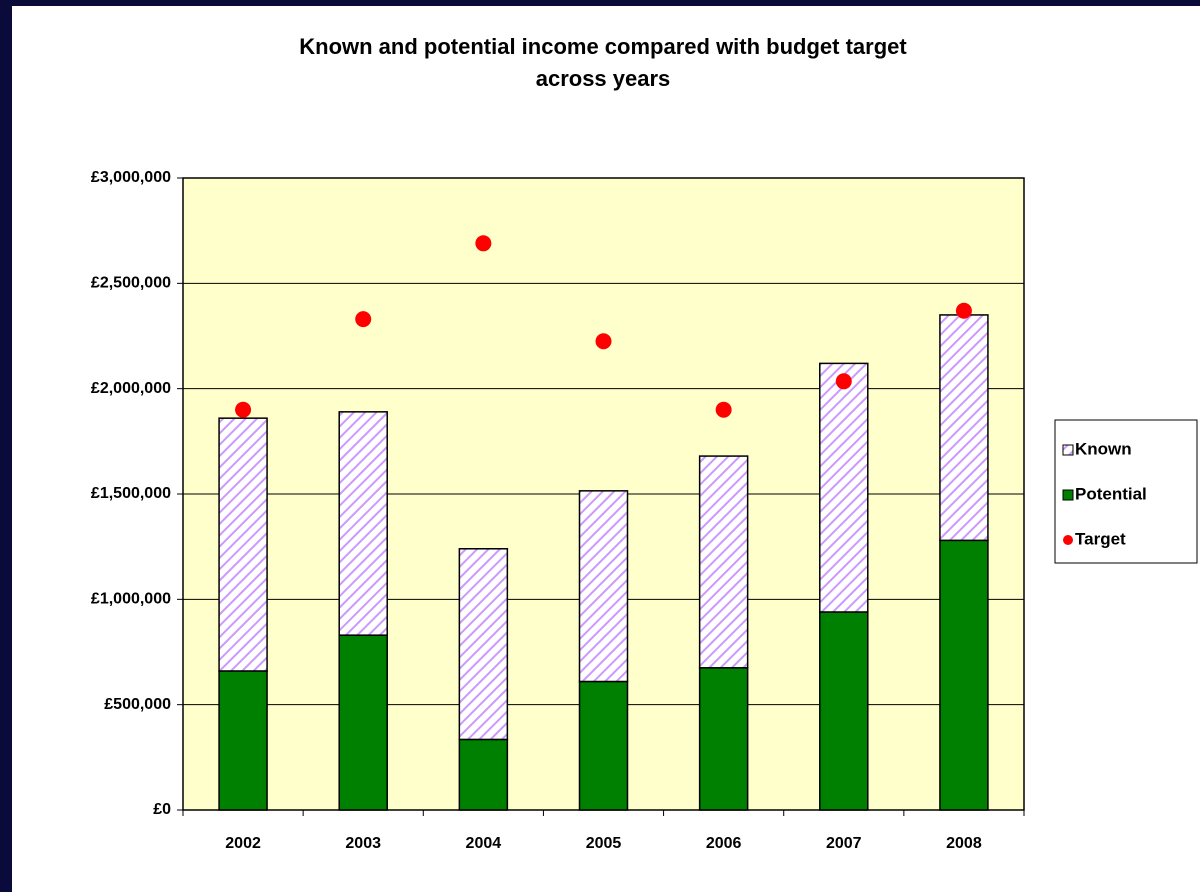 The height and width of the screenshot is (892, 1200). Describe the element at coordinates (131, 599) in the screenshot. I see `y-tick-label: £1,000,000` at that location.